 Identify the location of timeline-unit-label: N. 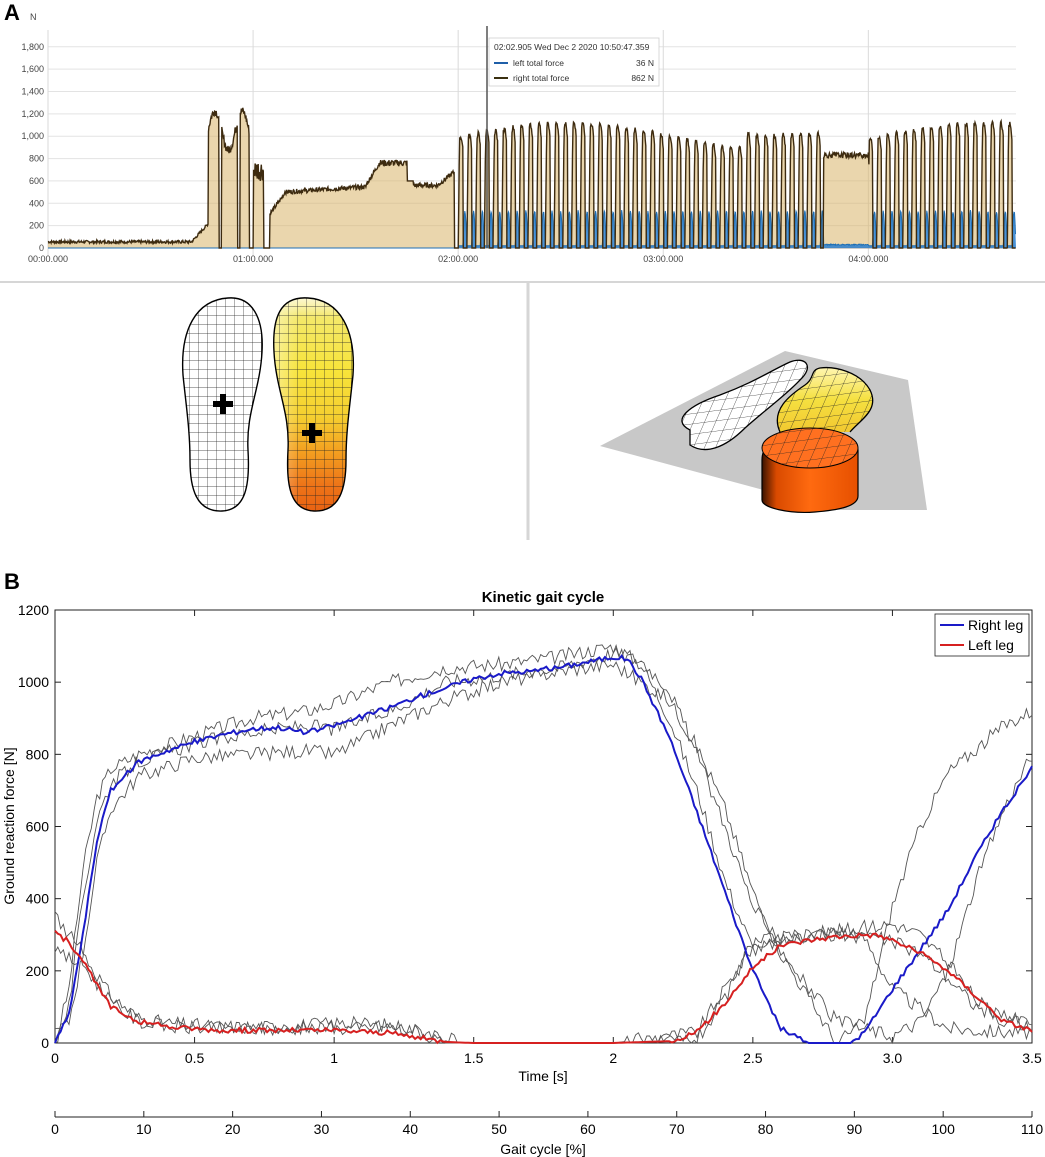
(33, 17).